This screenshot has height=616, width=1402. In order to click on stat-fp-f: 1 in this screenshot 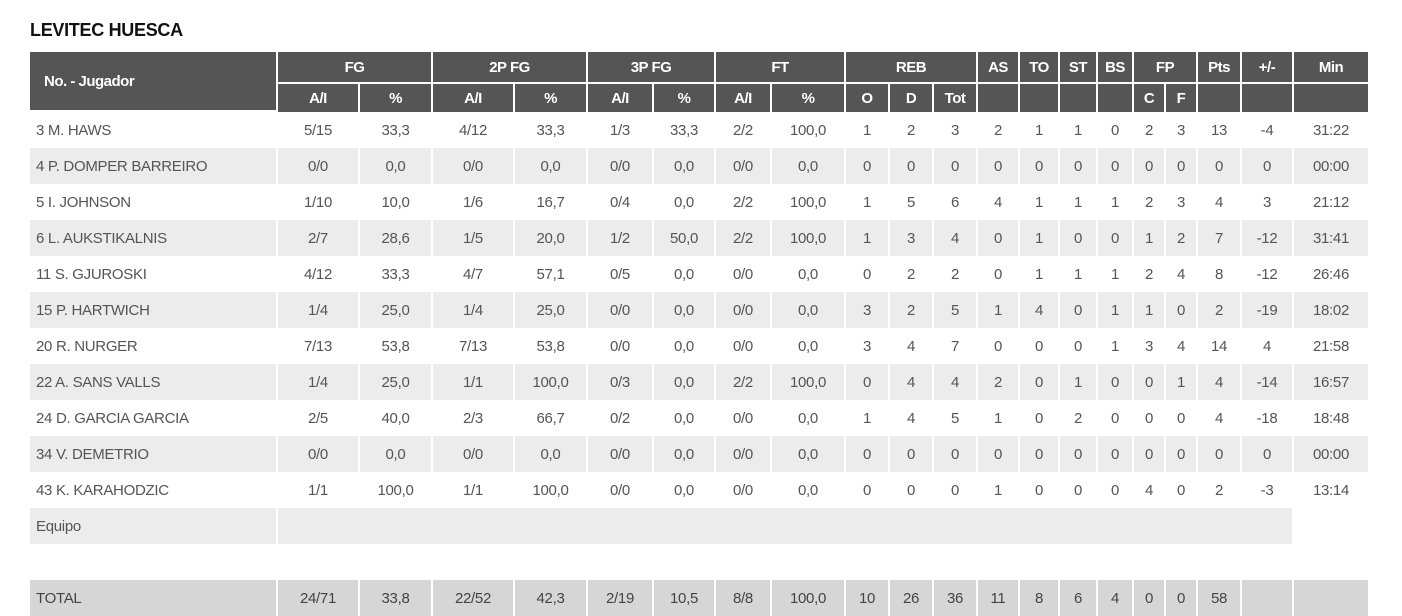, I will do `click(1181, 382)`.